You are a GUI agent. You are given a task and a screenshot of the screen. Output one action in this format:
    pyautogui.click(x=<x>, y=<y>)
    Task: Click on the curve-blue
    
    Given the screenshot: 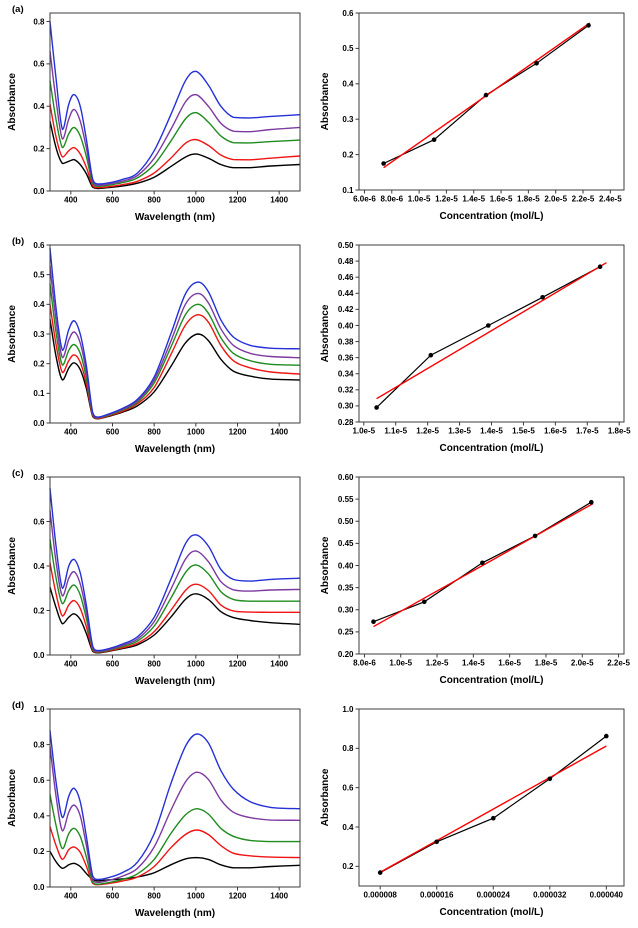 What is the action you would take?
    pyautogui.click(x=175, y=332)
    